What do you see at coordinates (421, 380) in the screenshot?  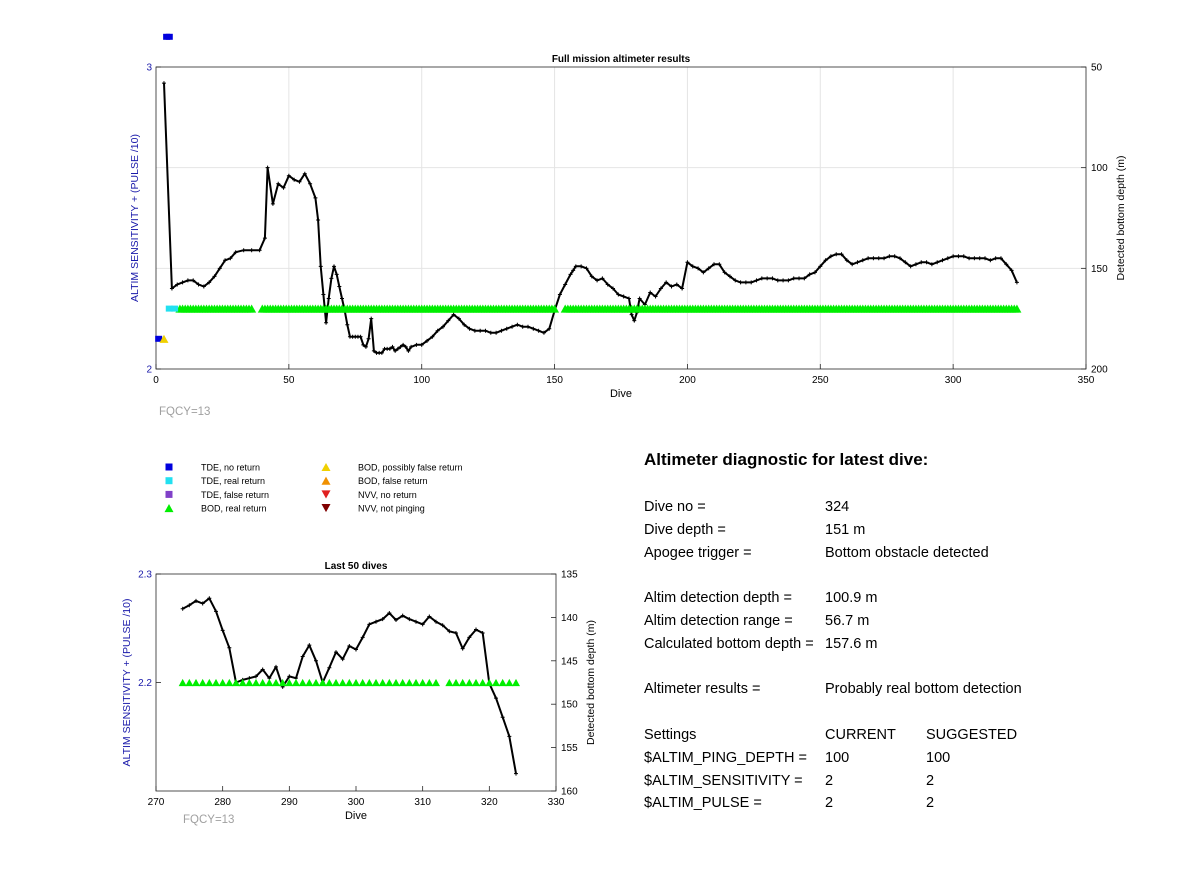 I see `x-tick-label: 100` at bounding box center [421, 380].